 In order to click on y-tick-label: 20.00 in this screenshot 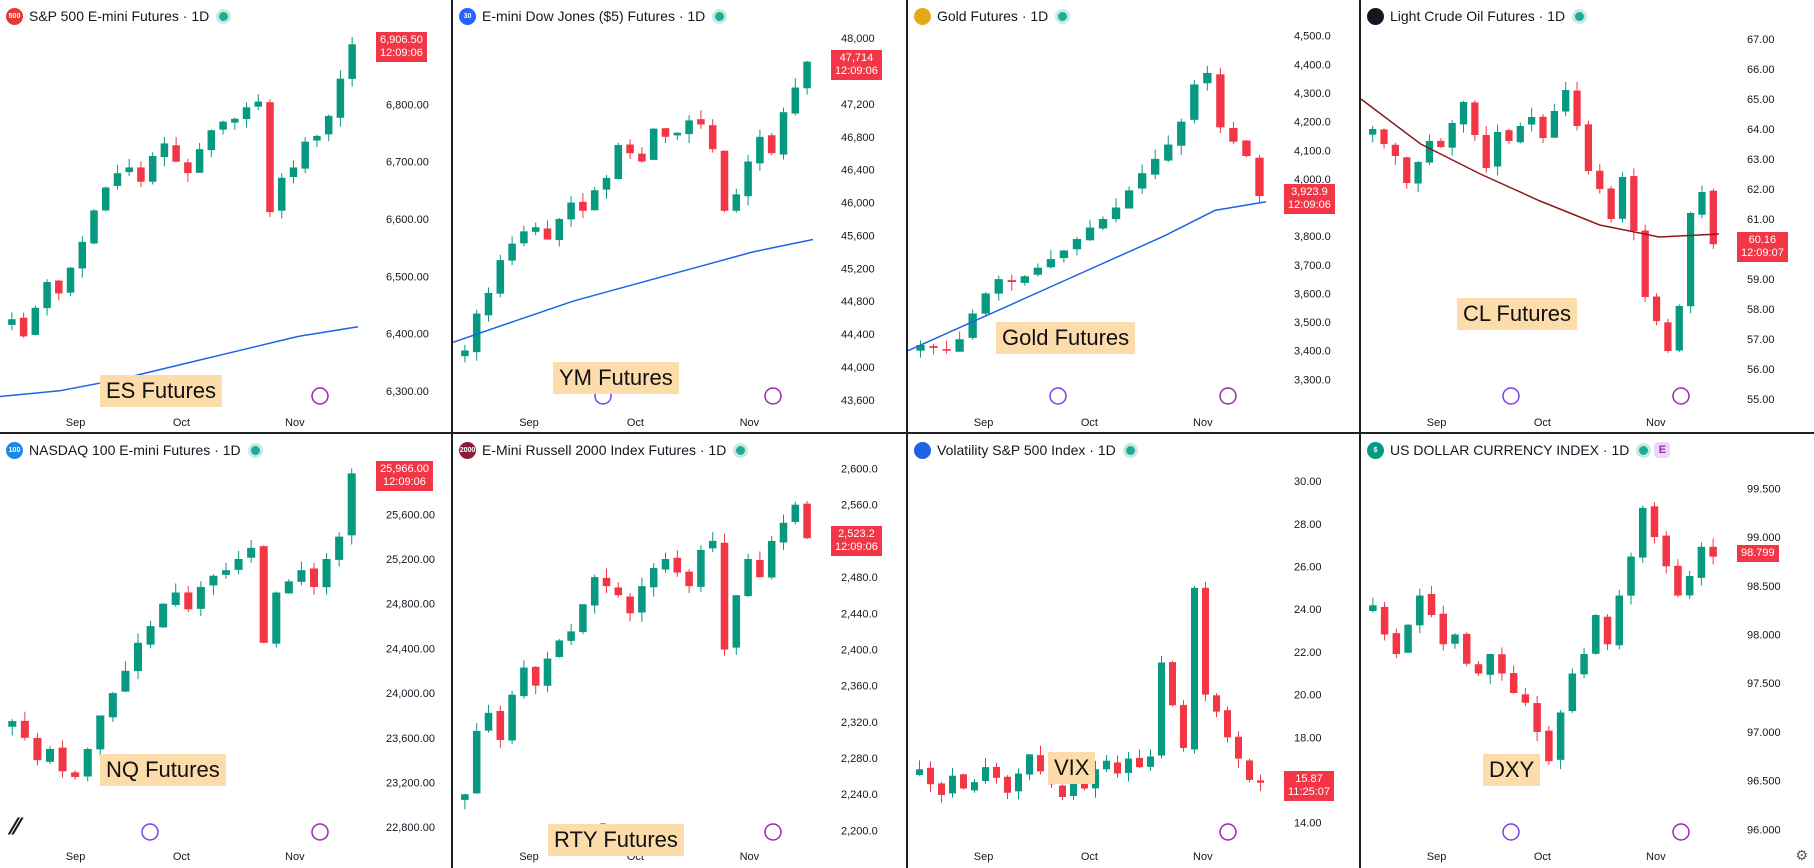, I will do `click(1308, 696)`.